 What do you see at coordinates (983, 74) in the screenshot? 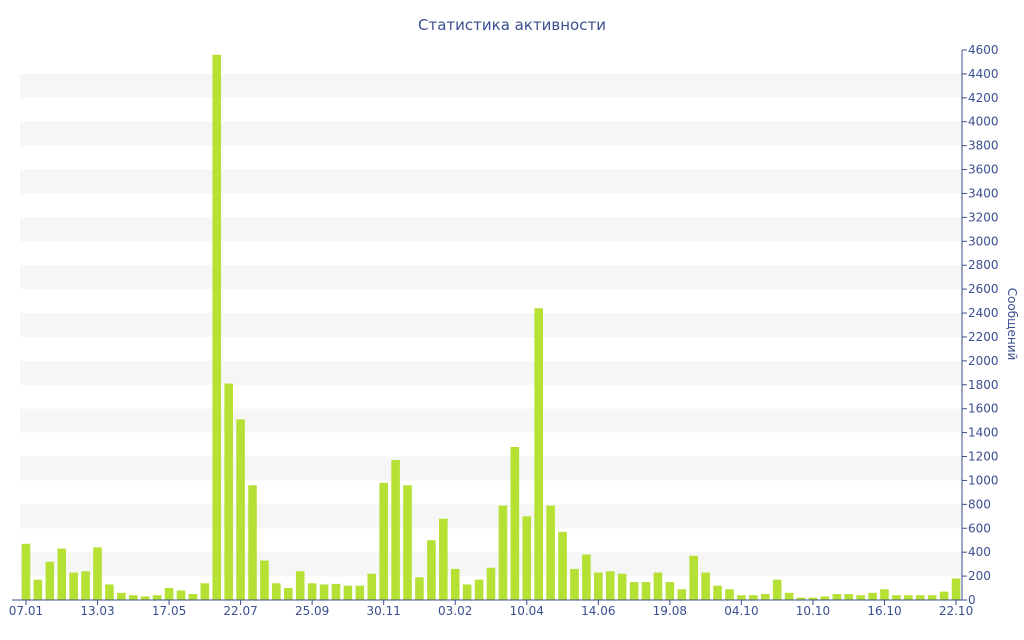
I see `y-tick-label: 4400` at bounding box center [983, 74].